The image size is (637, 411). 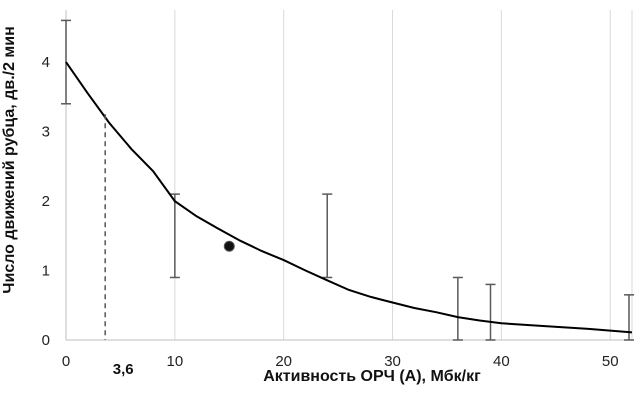 I want to click on point-layer, so click(x=229, y=246).